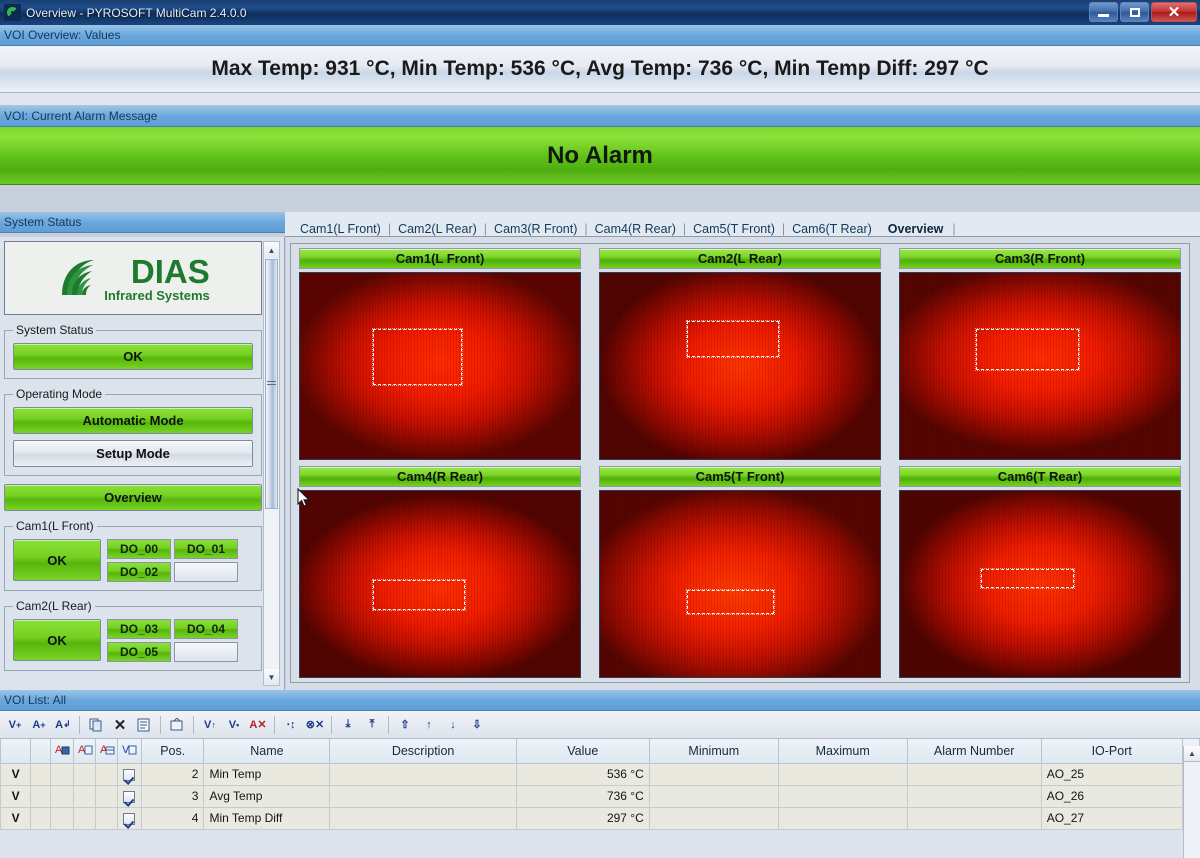  I want to click on do-01: DO_01, so click(206, 549).